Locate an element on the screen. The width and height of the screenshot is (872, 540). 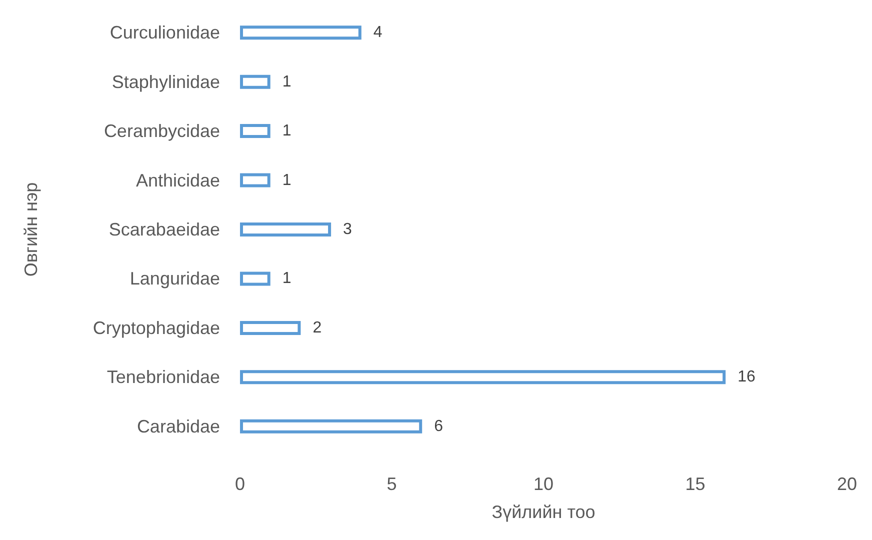
y-tick-label: Cryptophagidae is located at coordinates (156, 328).